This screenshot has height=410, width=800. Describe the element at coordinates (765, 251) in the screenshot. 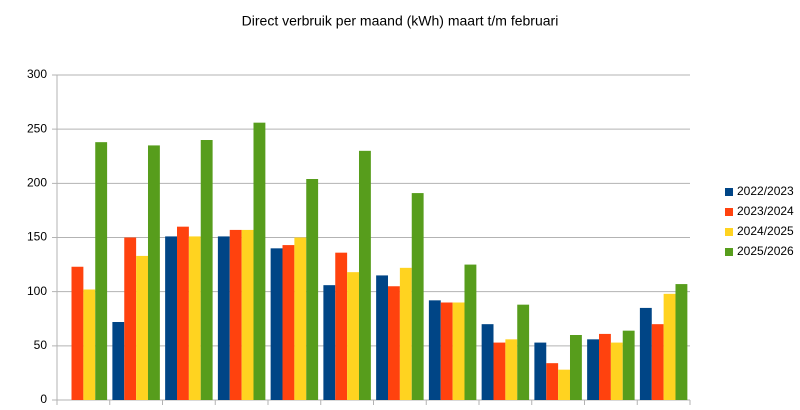

I see `legend-label: 2025/2026` at that location.